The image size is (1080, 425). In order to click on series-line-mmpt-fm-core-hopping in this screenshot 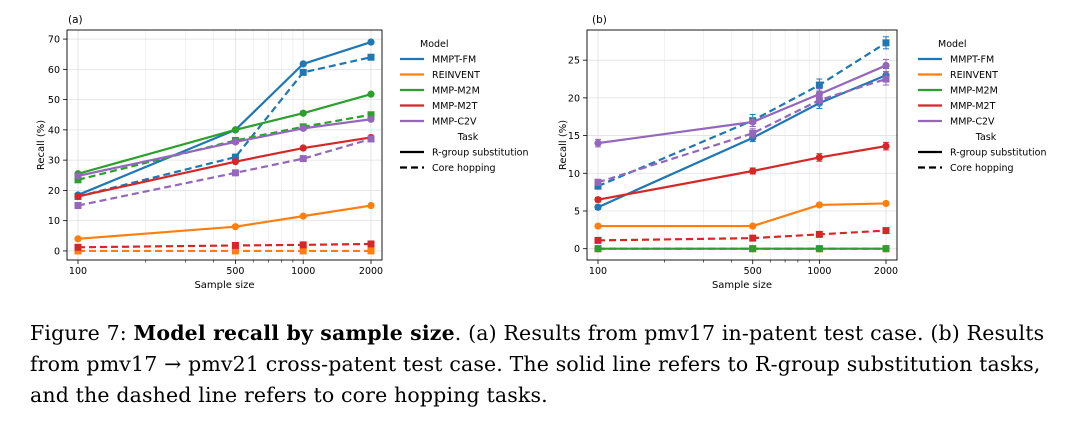, I will do `click(224, 127)`.